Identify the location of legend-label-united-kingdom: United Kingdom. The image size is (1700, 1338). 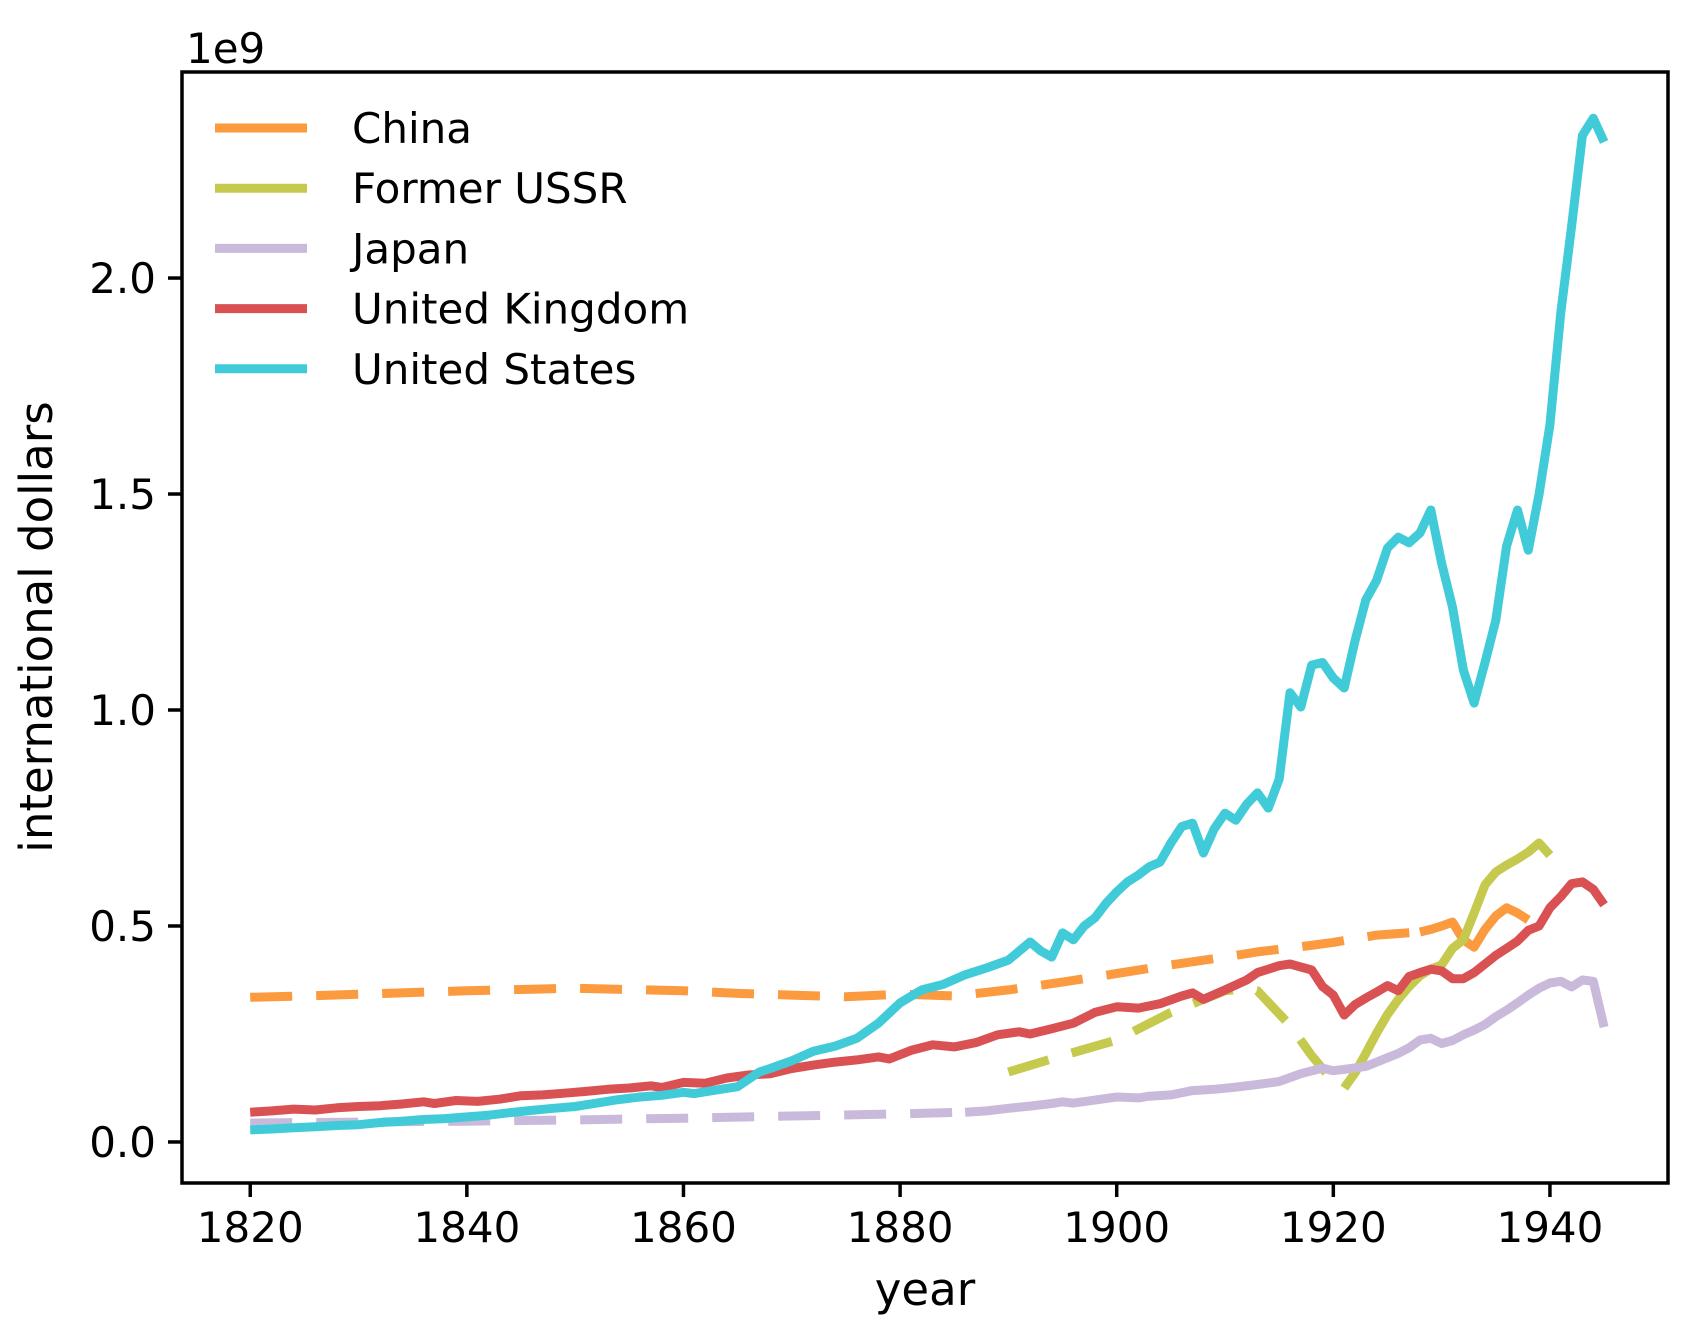
(520, 309).